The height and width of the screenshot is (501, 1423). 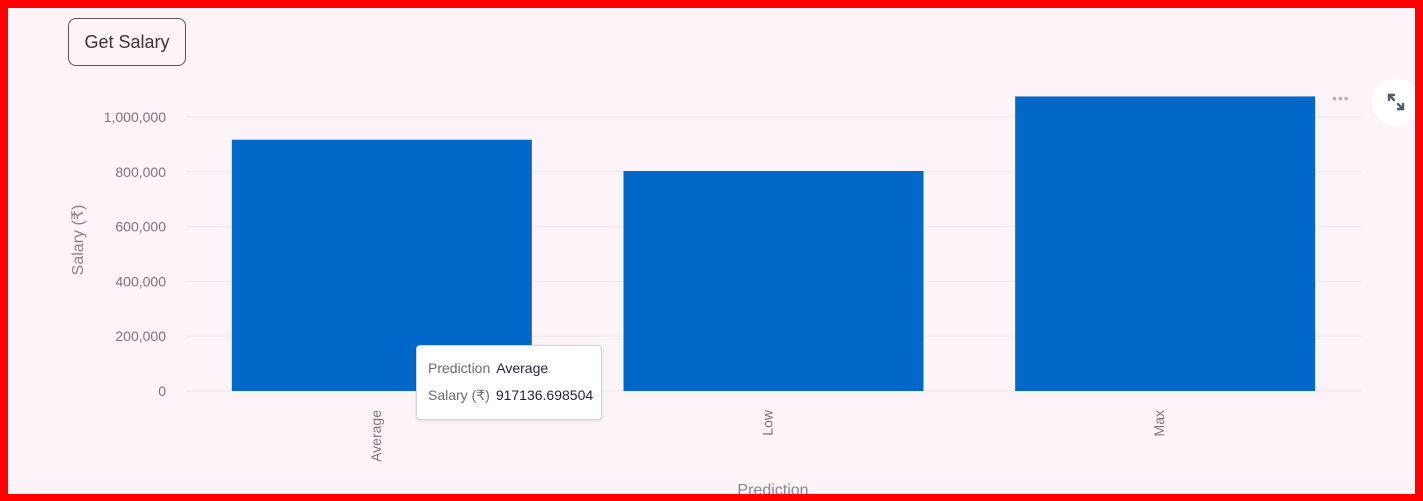 What do you see at coordinates (1165, 243) in the screenshot?
I see `bar-max` at bounding box center [1165, 243].